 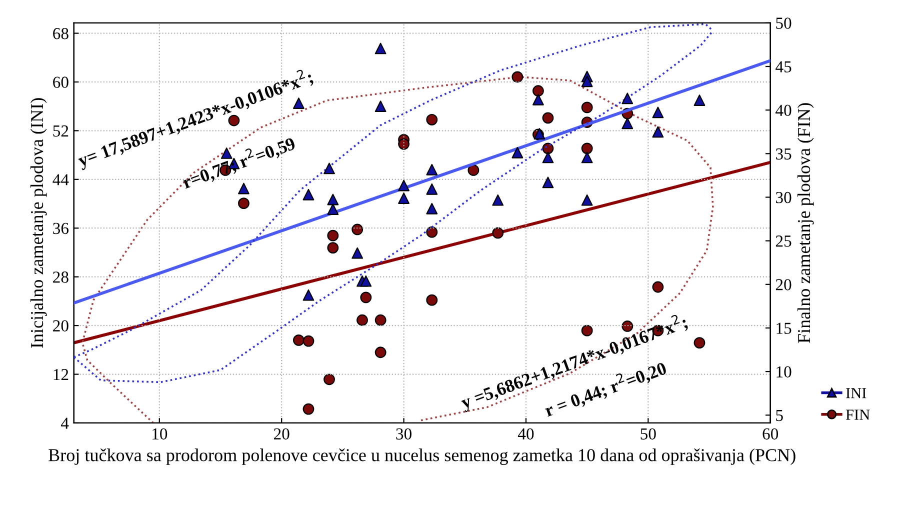 What do you see at coordinates (60, 131) in the screenshot?
I see `y-tick-label: 52` at bounding box center [60, 131].